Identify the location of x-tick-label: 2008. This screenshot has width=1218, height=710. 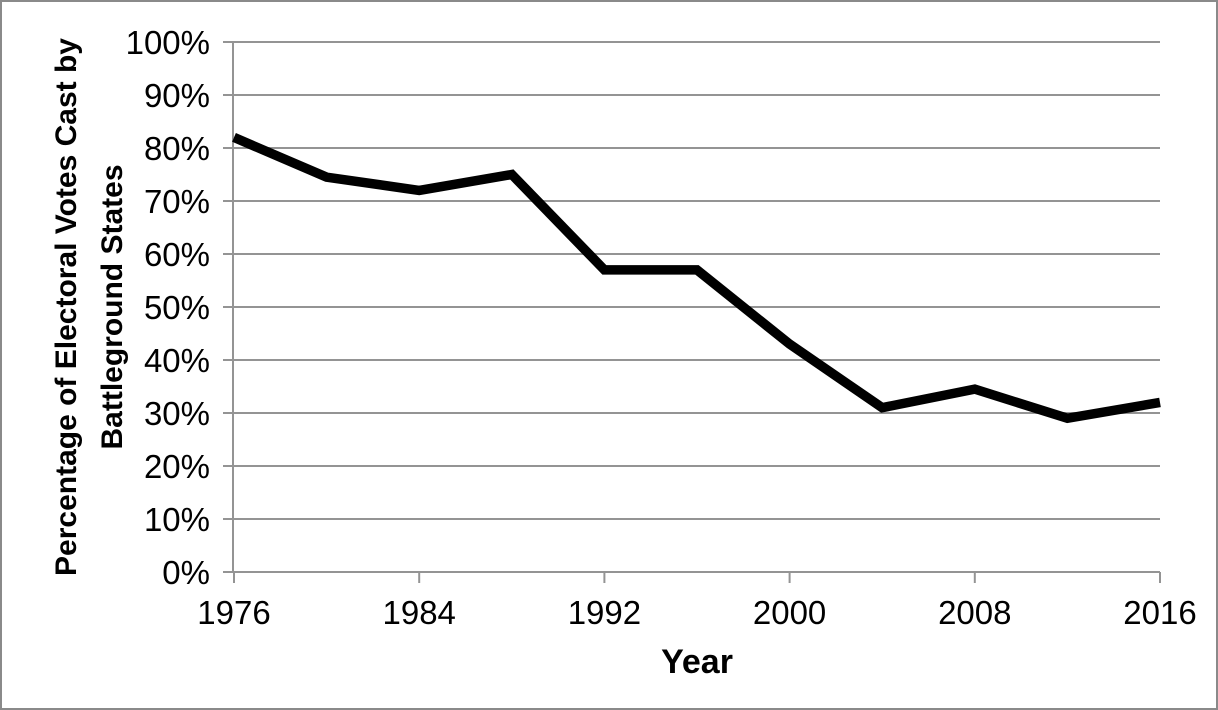
(974, 612).